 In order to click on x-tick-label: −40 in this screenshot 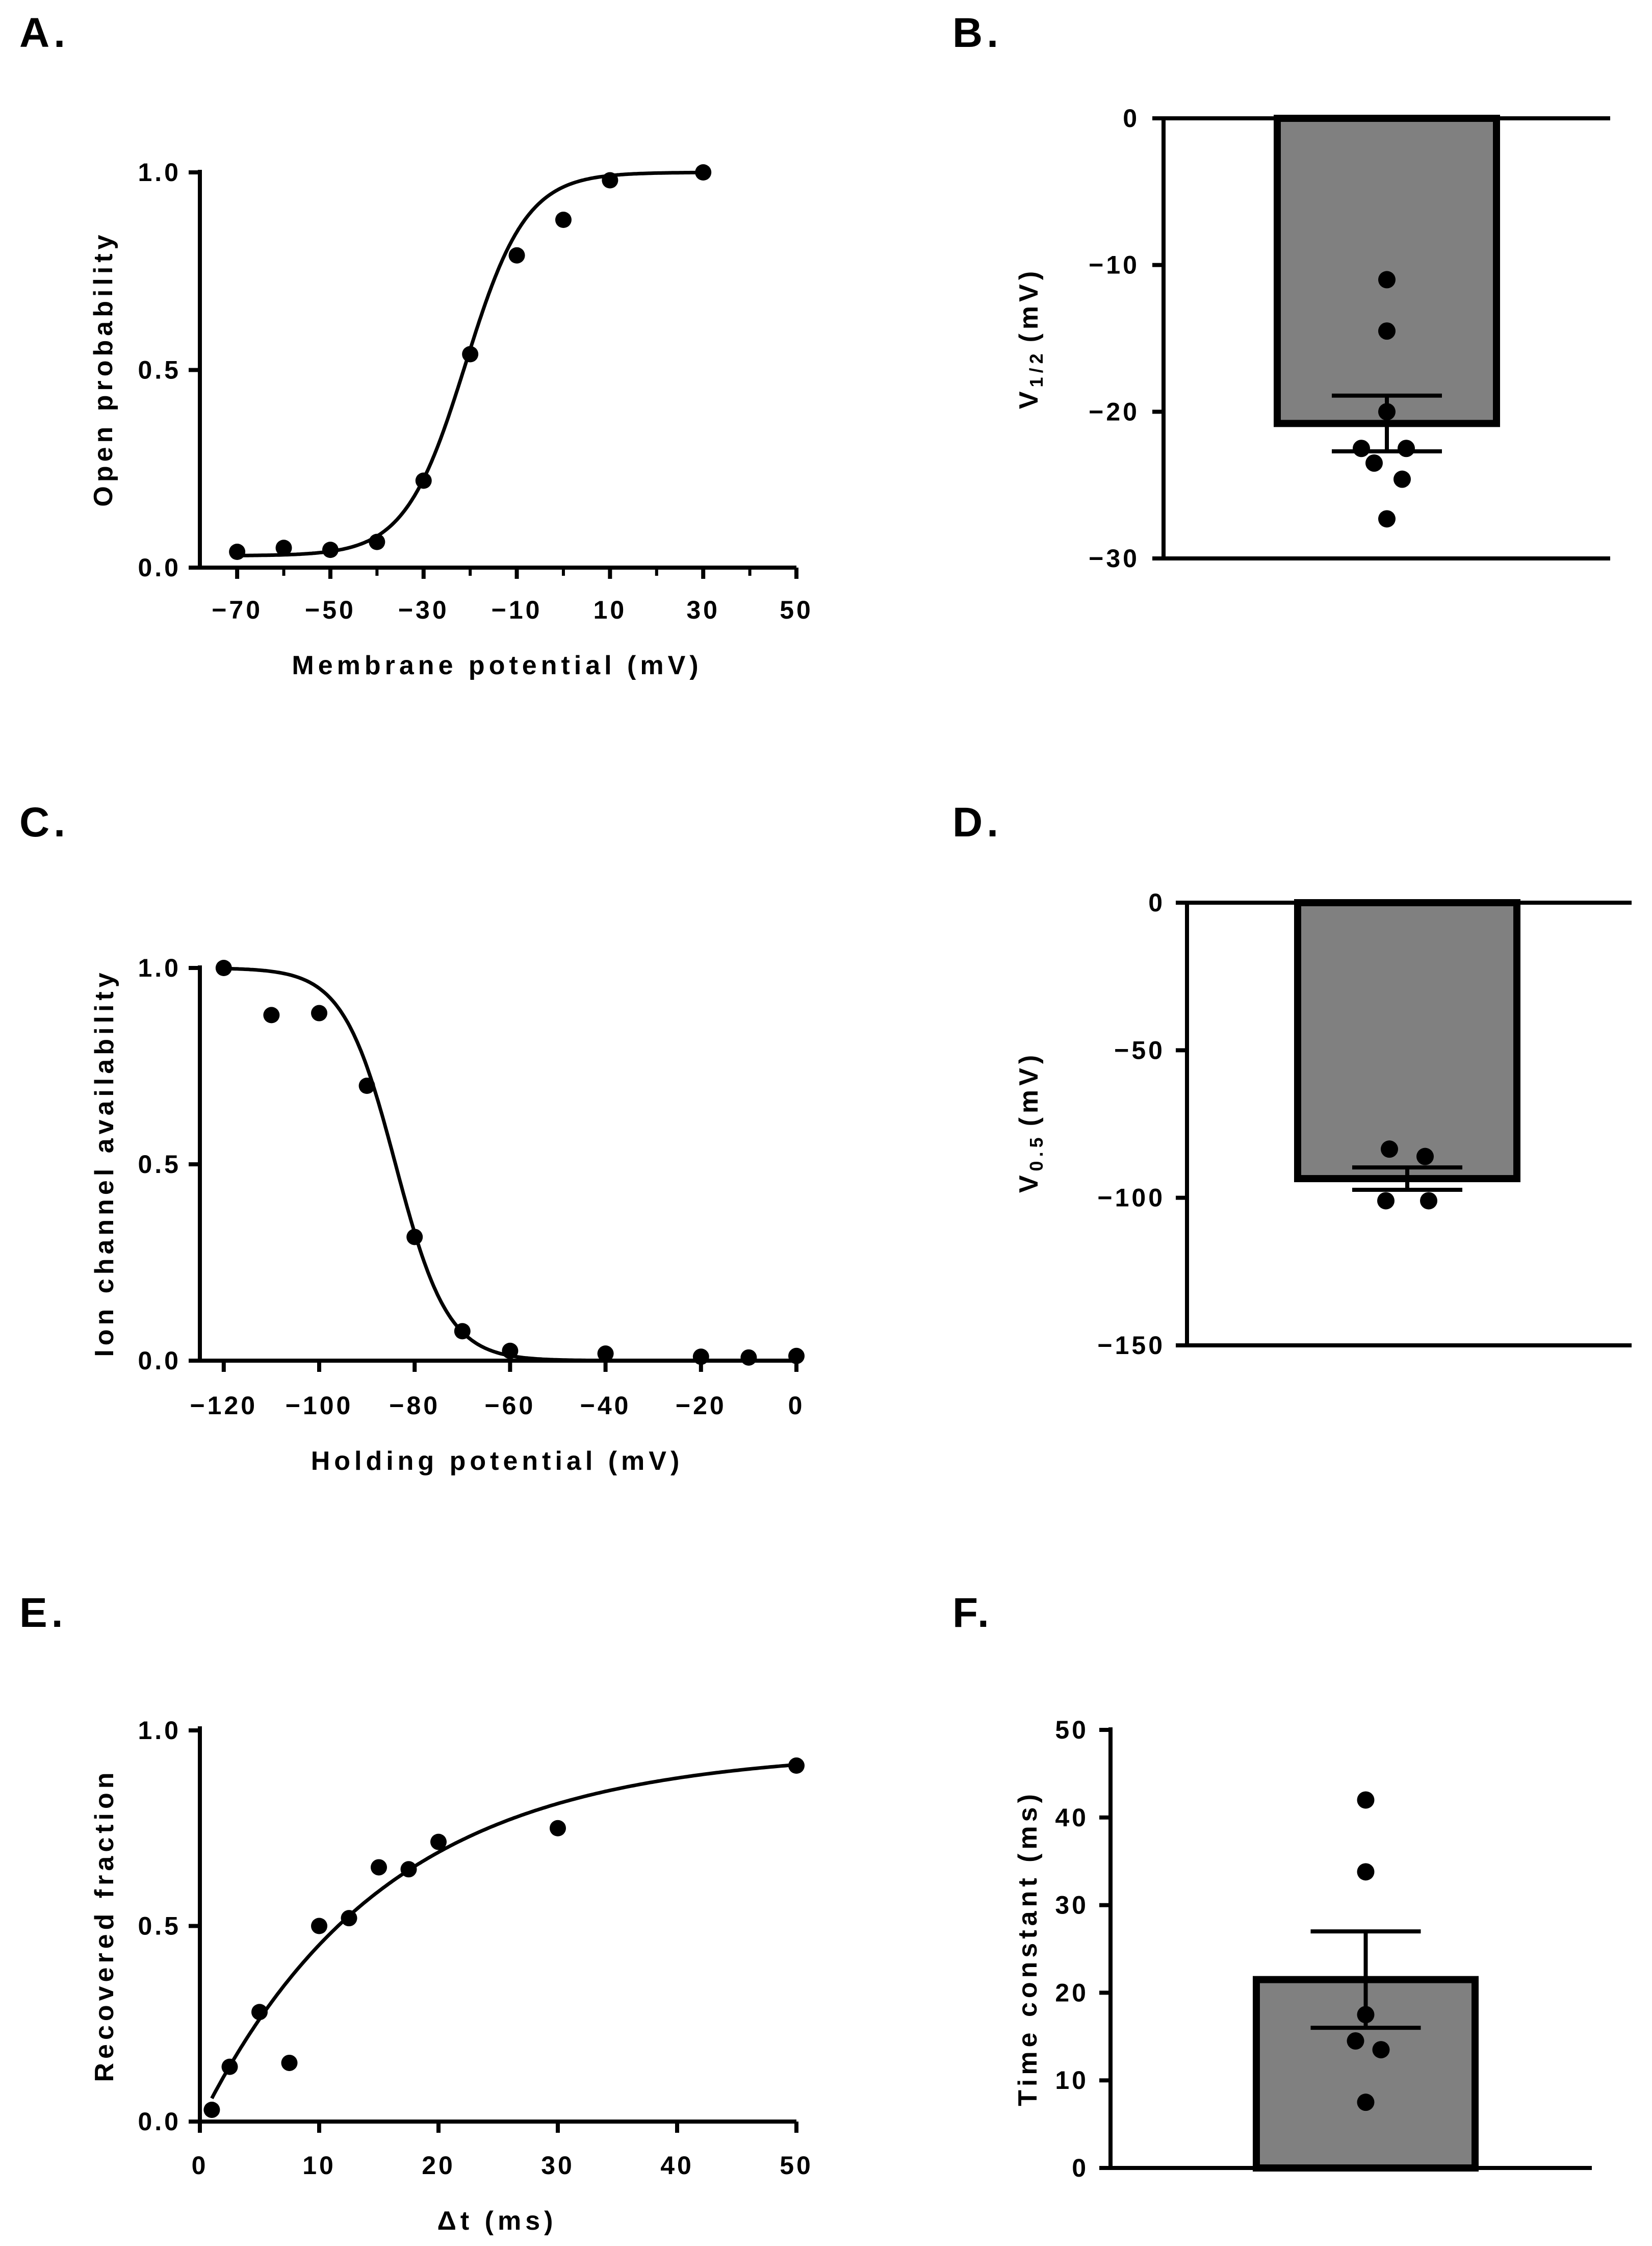, I will do `click(605, 1405)`.